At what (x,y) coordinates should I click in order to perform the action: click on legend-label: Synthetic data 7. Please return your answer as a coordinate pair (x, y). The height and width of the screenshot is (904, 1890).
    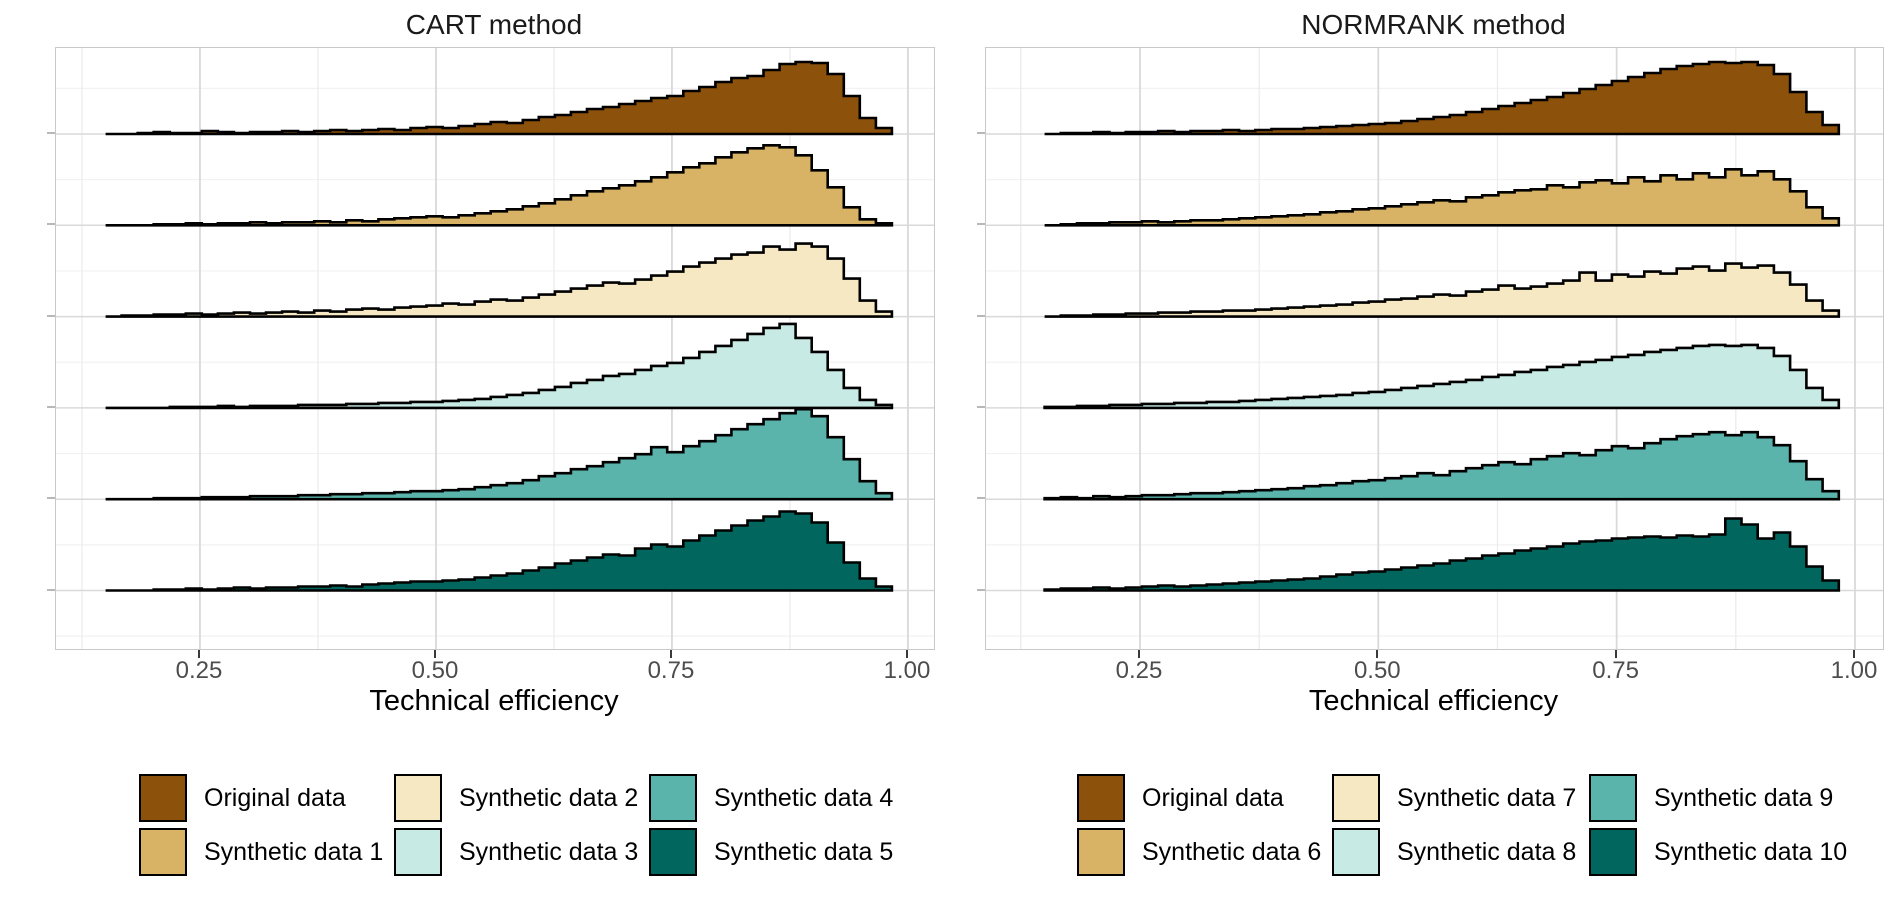
    Looking at the image, I should click on (1487, 797).